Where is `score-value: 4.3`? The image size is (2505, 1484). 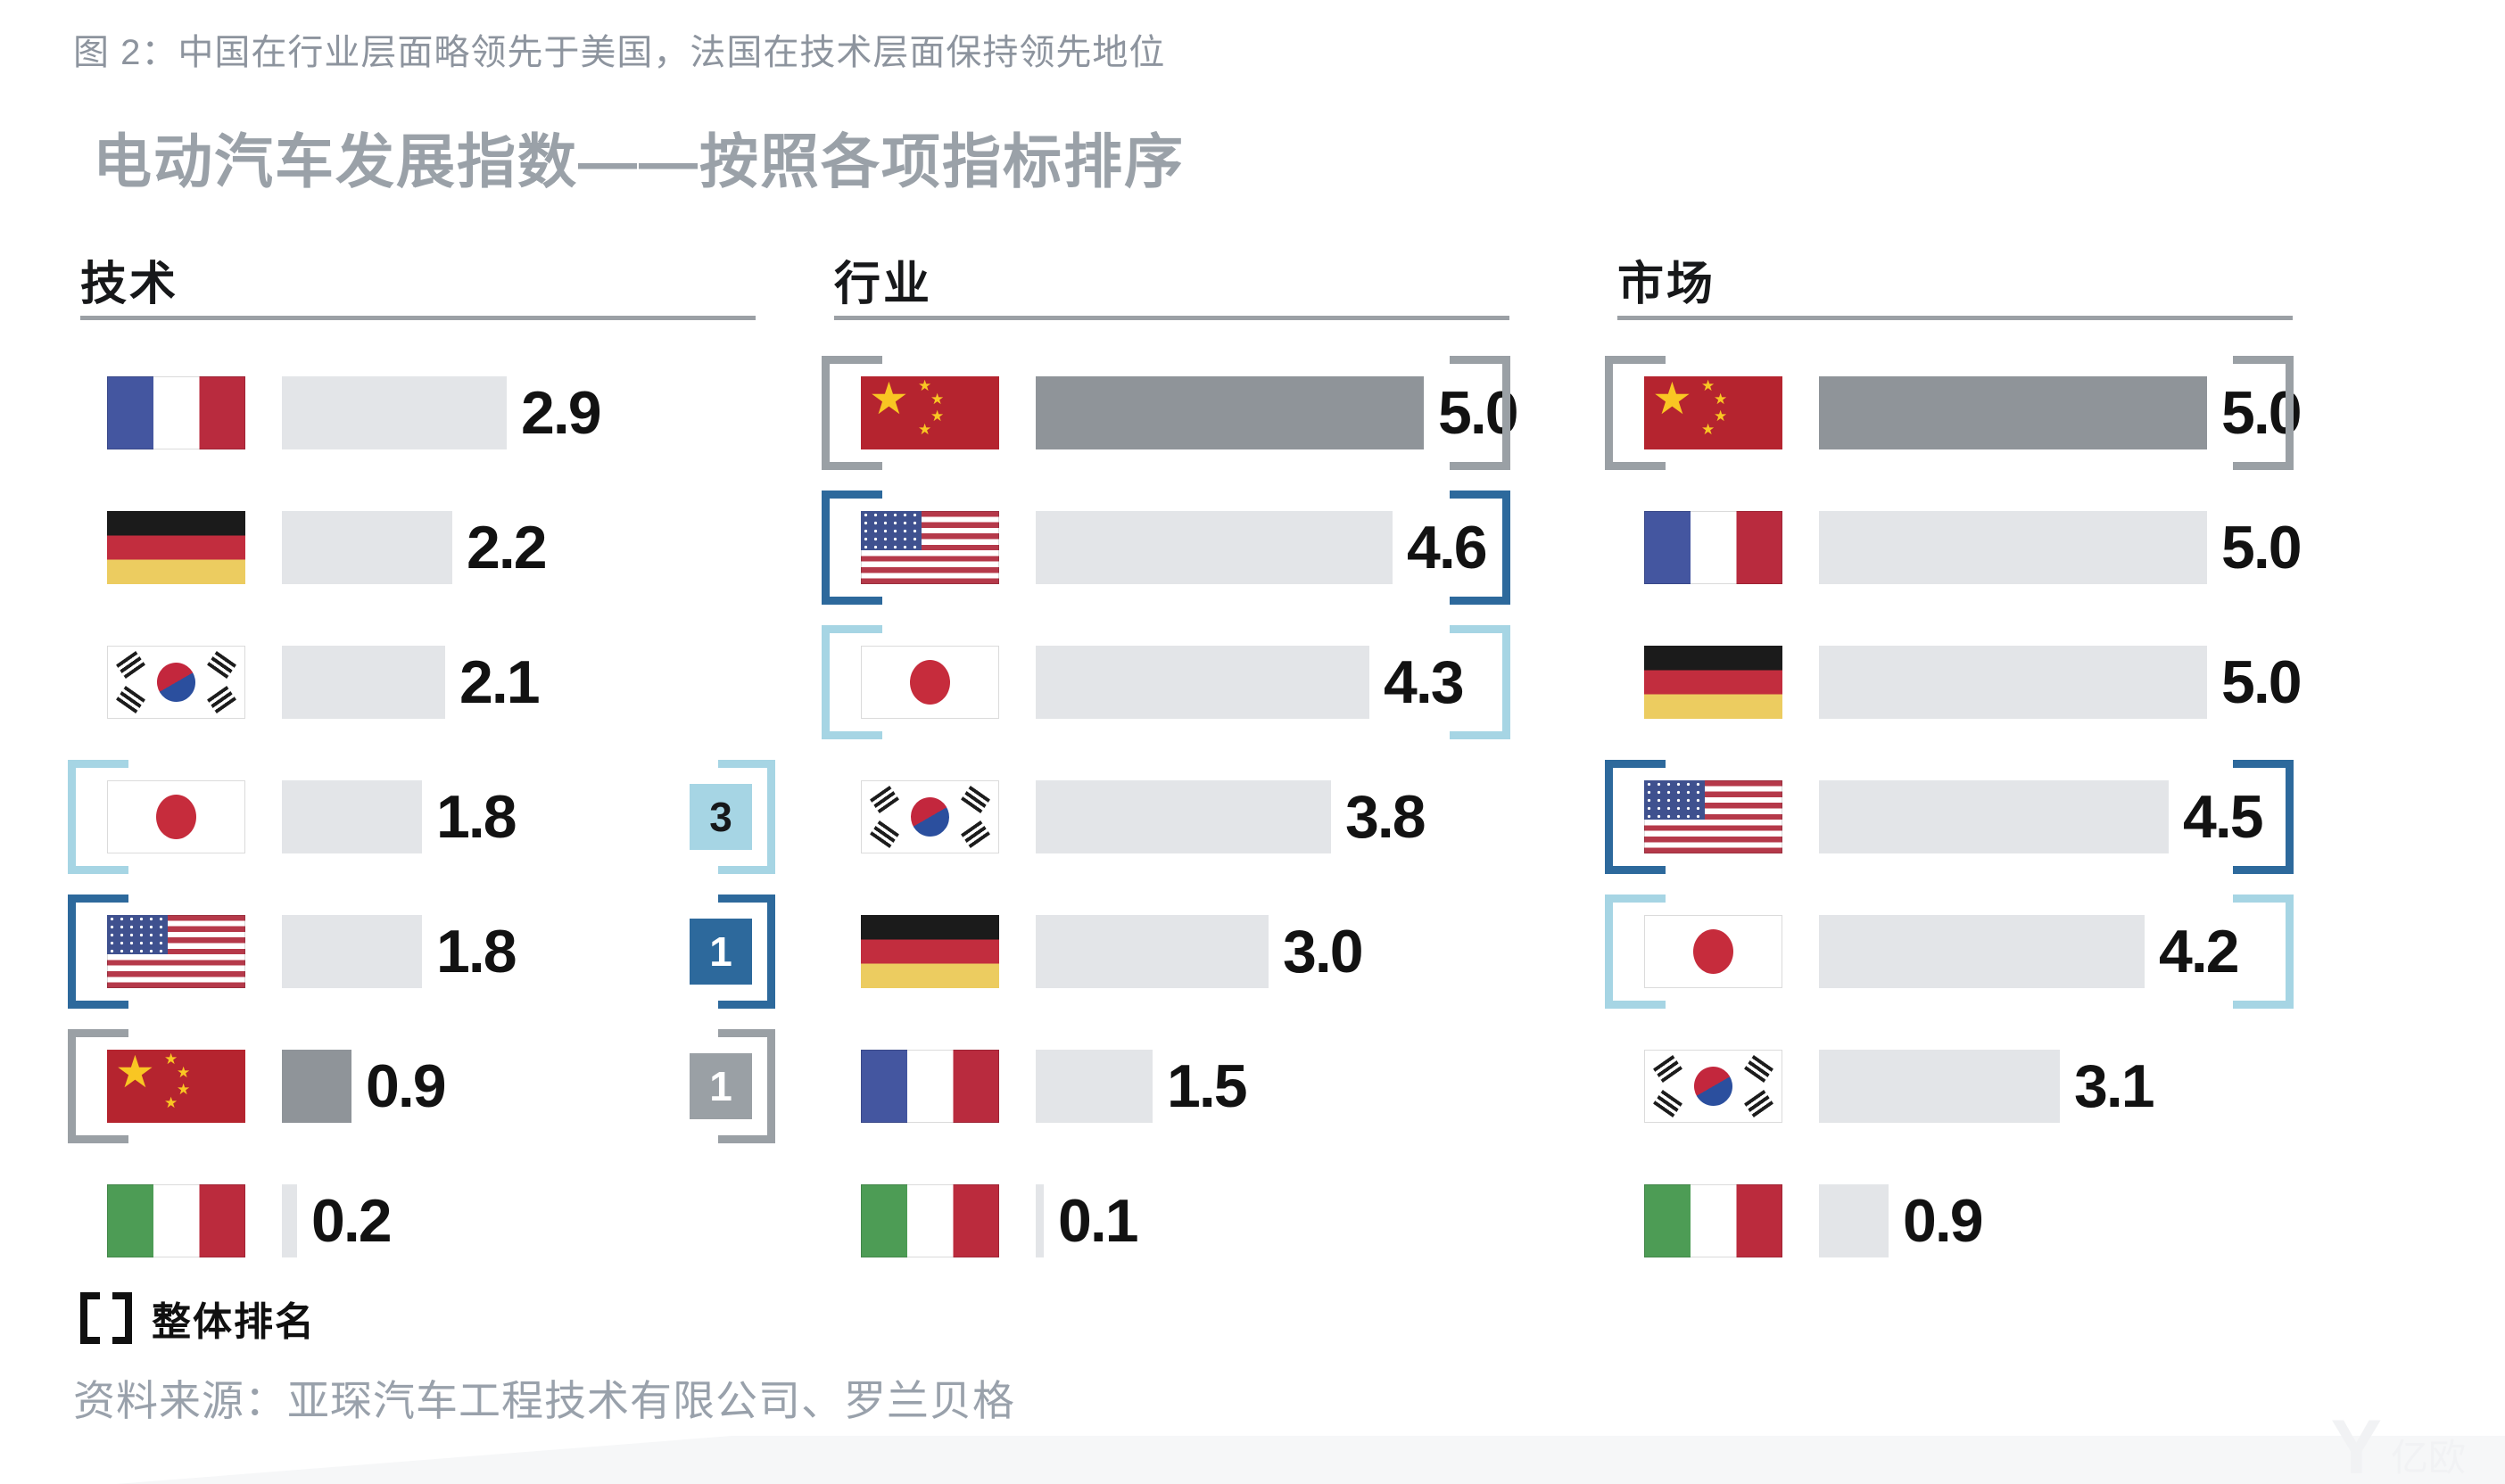 score-value: 4.3 is located at coordinates (1424, 682).